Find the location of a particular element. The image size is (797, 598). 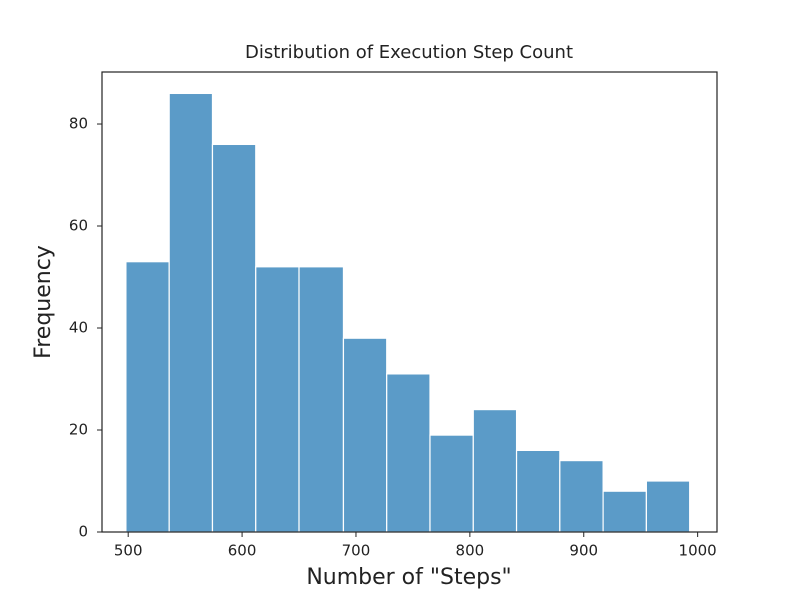

x-tick-label: 800 is located at coordinates (470, 551).